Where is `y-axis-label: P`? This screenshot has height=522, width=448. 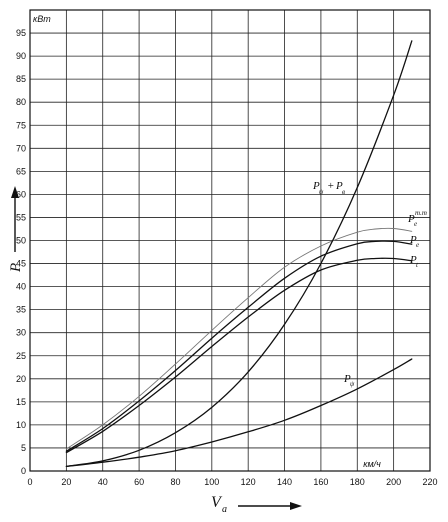 y-axis-label: P is located at coordinates (16, 268).